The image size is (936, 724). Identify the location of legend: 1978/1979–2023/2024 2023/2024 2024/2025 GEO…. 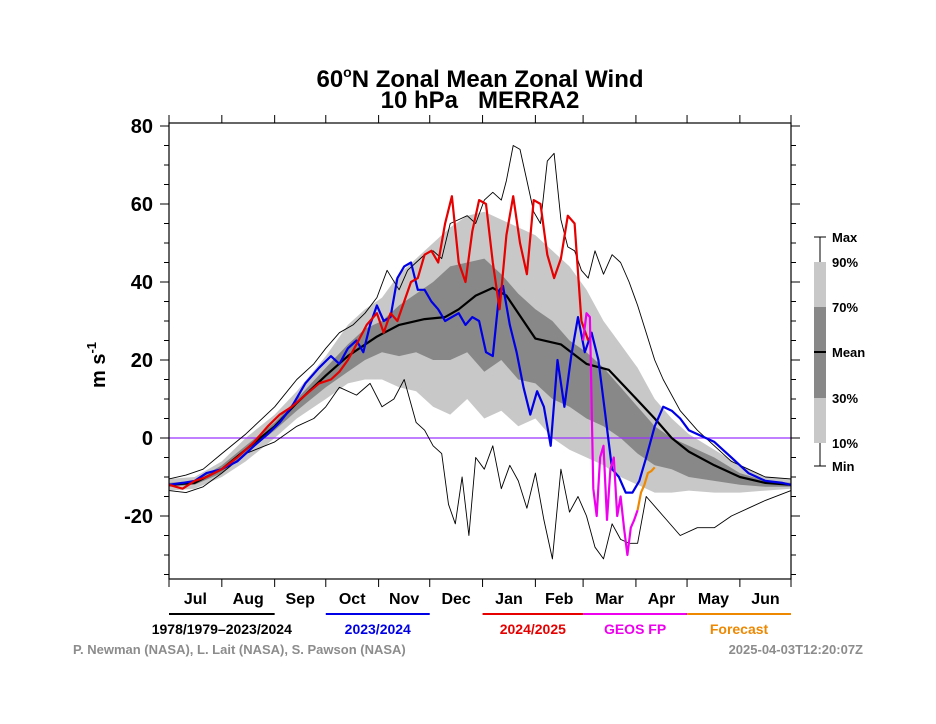
(471, 625).